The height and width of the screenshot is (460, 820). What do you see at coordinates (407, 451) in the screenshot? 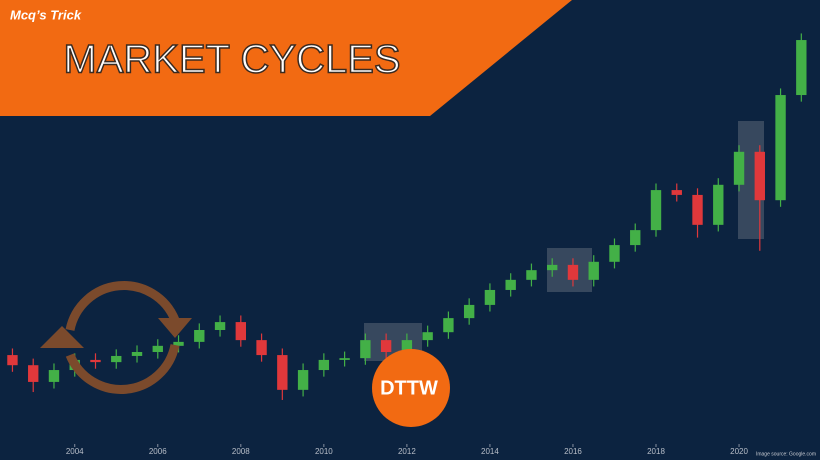
I see `x-tick-label: 2012` at bounding box center [407, 451].